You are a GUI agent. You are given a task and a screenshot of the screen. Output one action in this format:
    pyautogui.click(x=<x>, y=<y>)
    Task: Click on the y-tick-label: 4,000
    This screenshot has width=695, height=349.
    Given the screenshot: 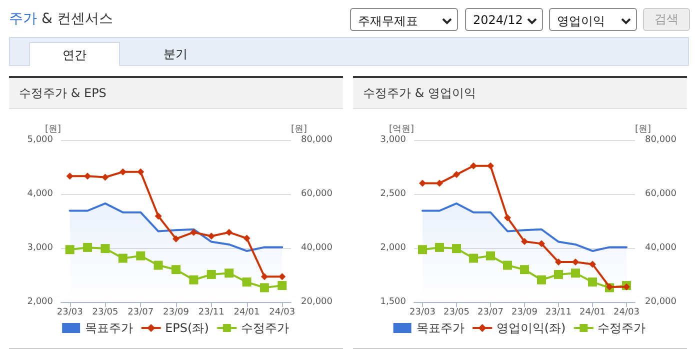 What is the action you would take?
    pyautogui.click(x=40, y=194)
    